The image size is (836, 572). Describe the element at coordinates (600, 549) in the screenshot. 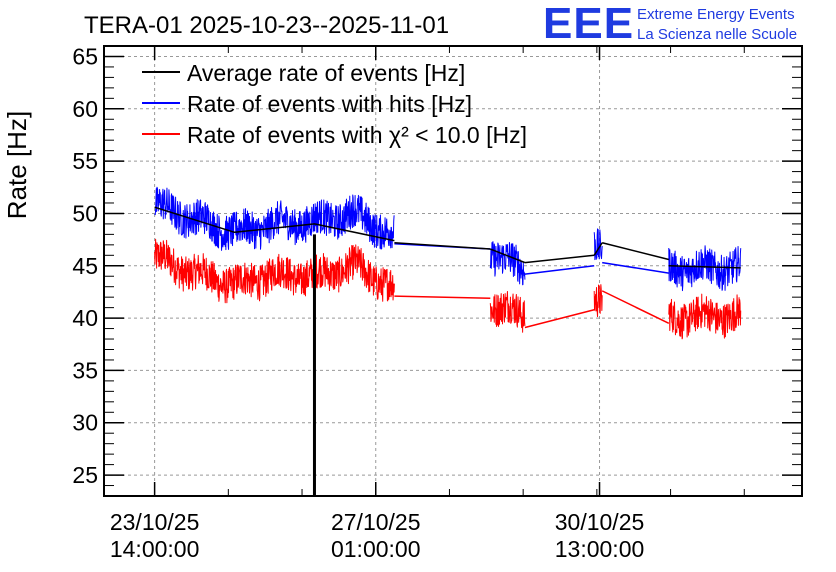

I see `x-tick-time-label: 13:00:00` at that location.